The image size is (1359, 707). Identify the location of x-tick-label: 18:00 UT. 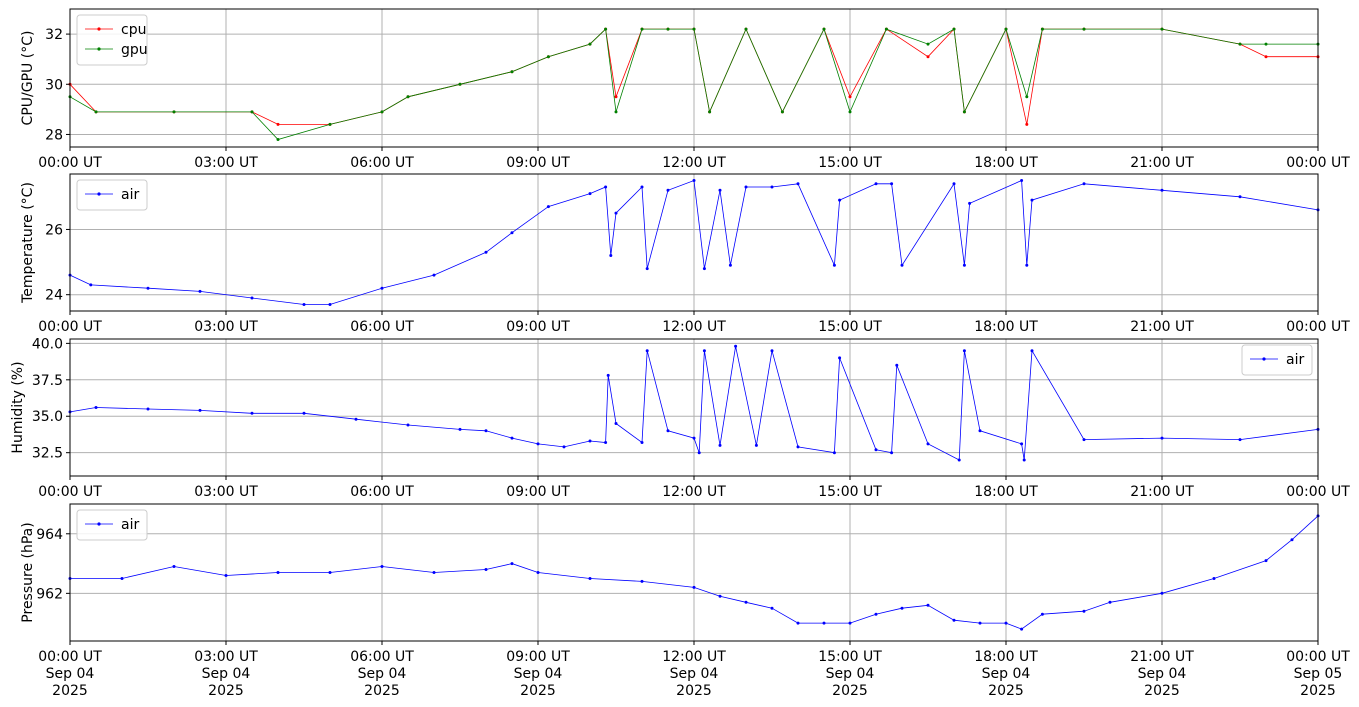
(1006, 163).